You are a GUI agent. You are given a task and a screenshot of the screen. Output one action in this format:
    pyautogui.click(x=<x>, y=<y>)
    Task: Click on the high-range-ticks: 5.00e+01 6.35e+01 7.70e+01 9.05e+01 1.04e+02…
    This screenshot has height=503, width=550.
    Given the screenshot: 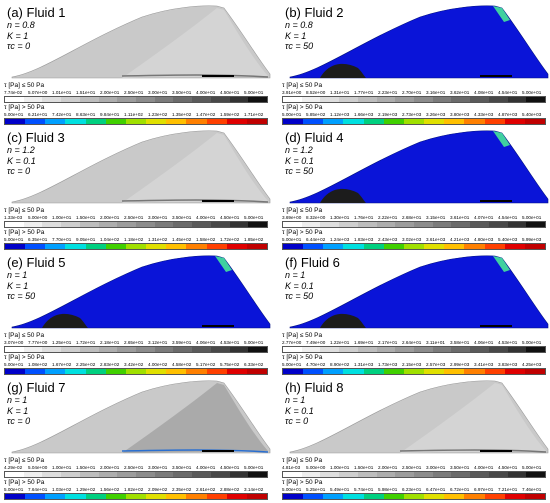 What is the action you would take?
    pyautogui.click(x=136, y=240)
    